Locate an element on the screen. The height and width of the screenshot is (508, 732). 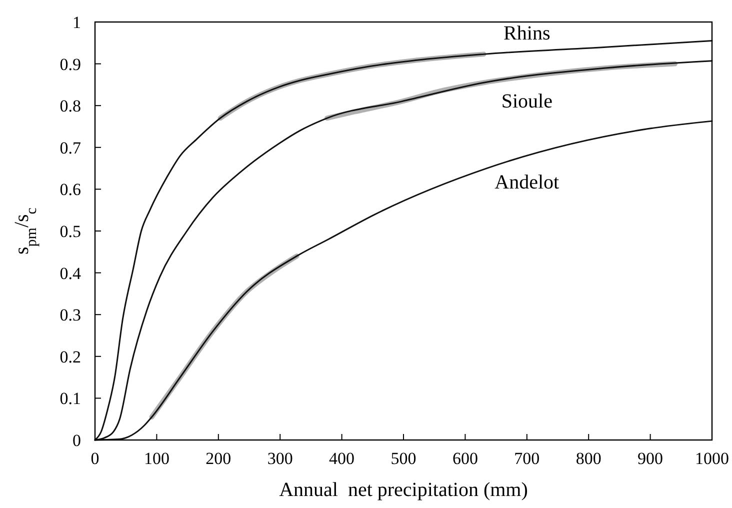
y-tick-label: 0.1 is located at coordinates (70, 398).